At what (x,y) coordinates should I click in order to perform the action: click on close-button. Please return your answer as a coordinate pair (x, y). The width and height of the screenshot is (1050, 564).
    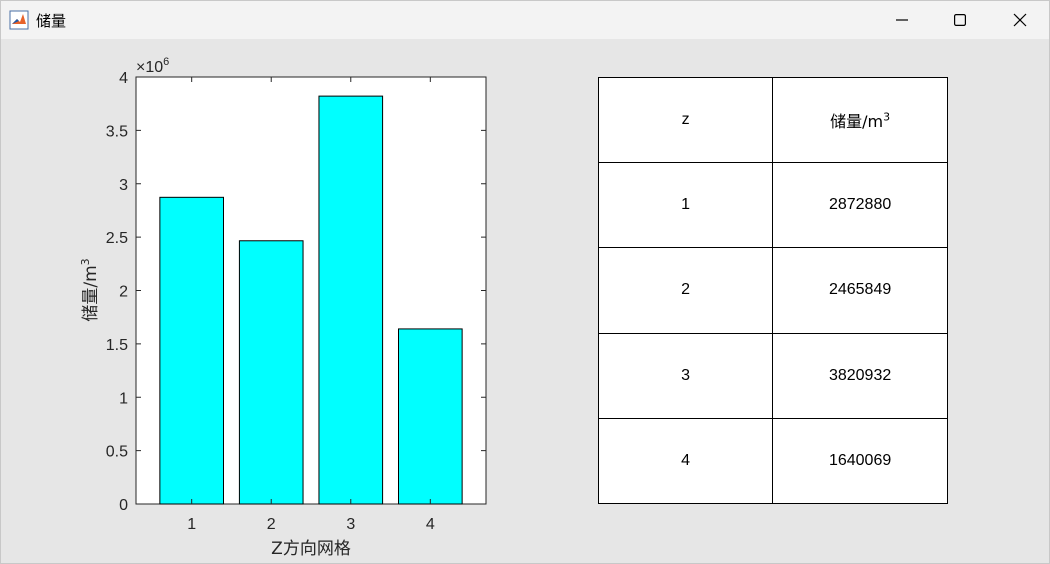
    Looking at the image, I should click on (1020, 20).